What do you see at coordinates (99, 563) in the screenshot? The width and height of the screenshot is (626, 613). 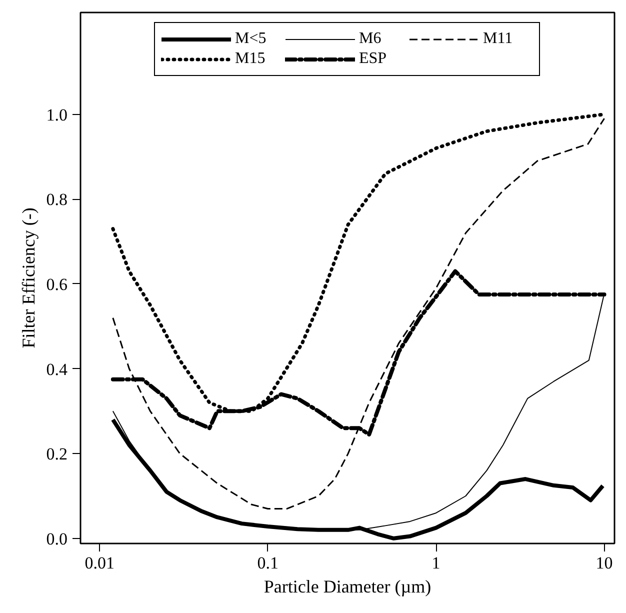 I see `x-tick-label: 0.01` at bounding box center [99, 563].